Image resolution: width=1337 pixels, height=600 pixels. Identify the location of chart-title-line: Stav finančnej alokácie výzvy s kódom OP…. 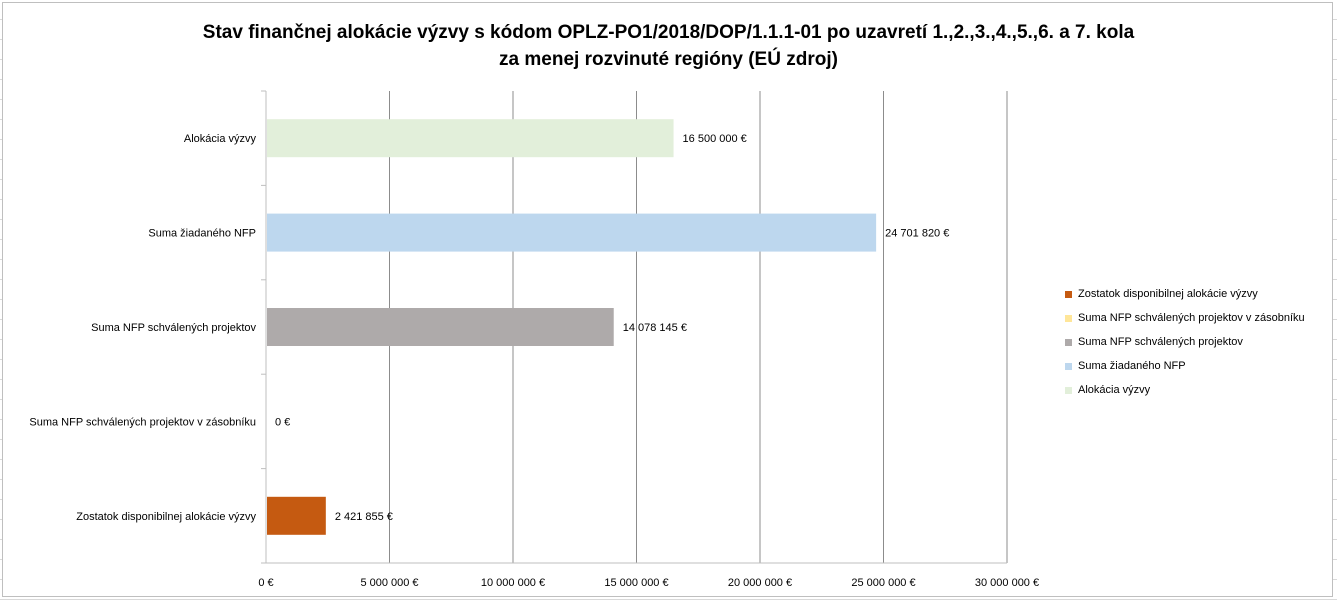
(668, 32).